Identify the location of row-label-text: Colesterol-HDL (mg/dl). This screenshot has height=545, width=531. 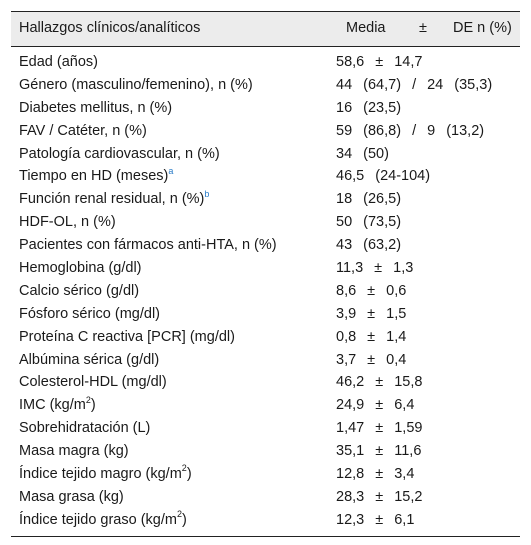
(93, 382).